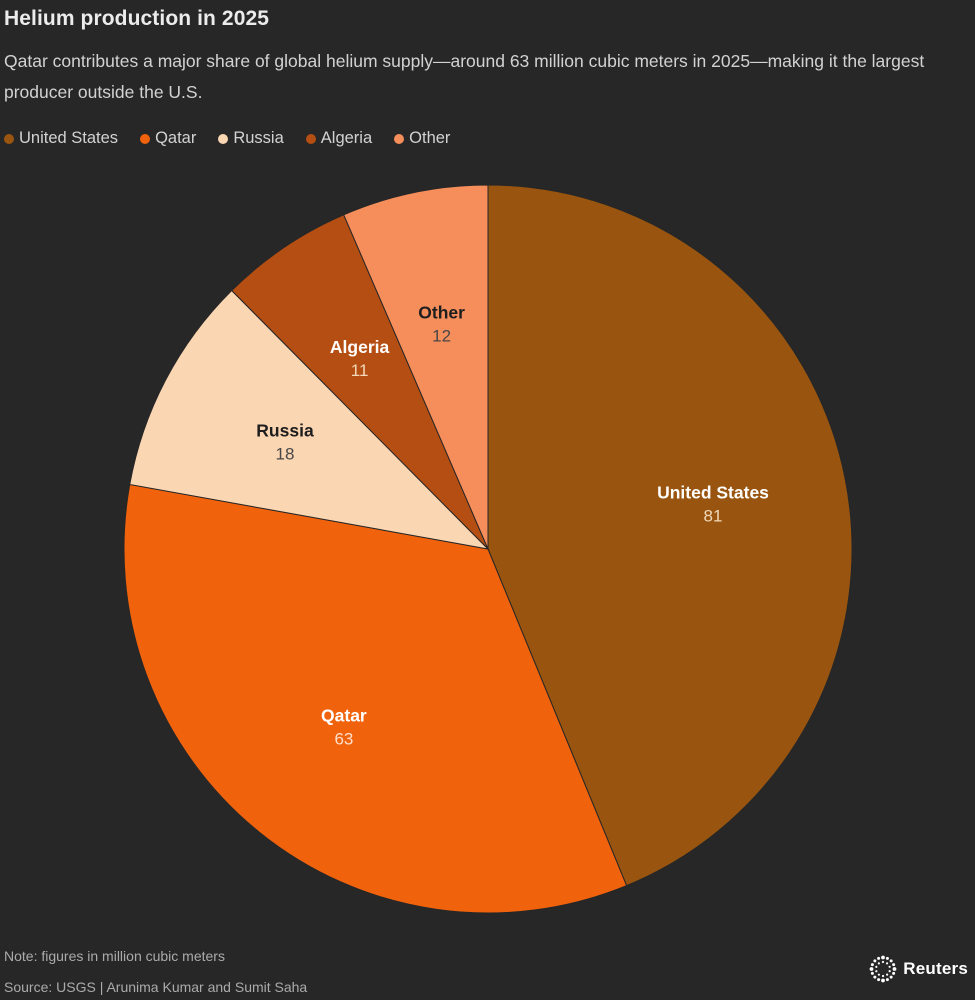 Image resolution: width=975 pixels, height=1000 pixels. Describe the element at coordinates (344, 715) in the screenshot. I see `slice-label-qatar: Qatar` at that location.